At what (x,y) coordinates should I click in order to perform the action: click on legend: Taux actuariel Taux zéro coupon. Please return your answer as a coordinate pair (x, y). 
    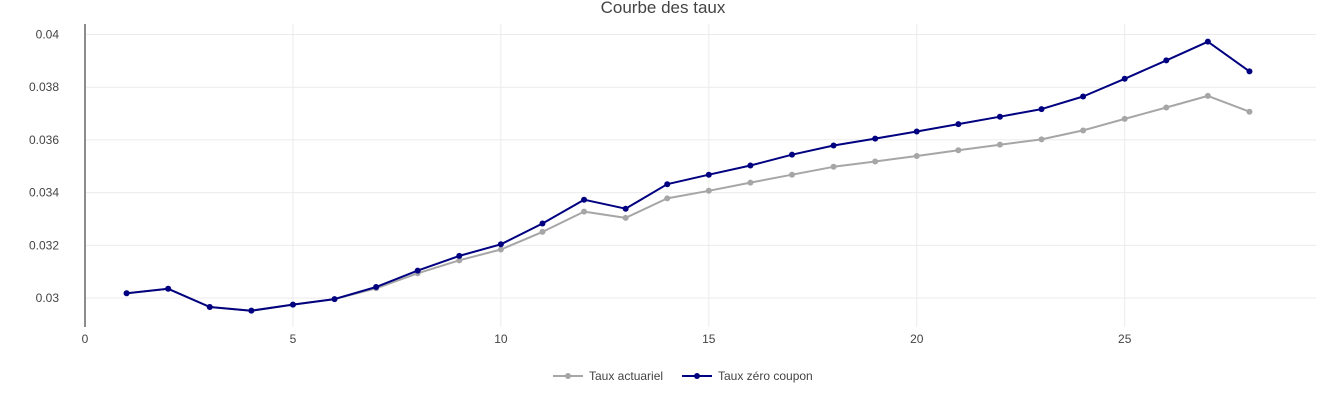
    Looking at the image, I should click on (683, 376).